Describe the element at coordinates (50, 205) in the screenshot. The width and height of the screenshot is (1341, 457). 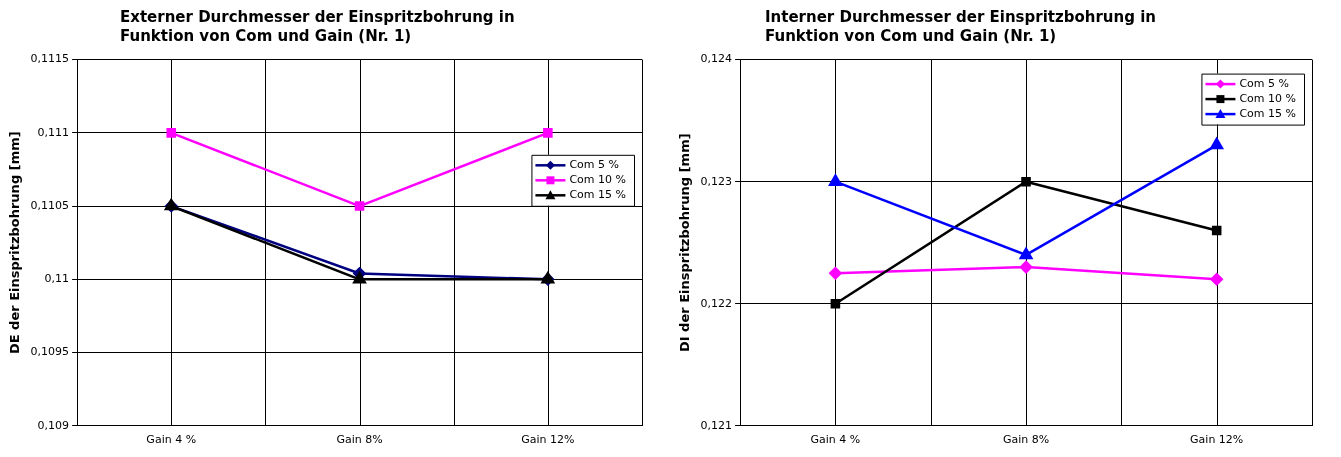
I see `y-tick-label: 0,1105` at that location.